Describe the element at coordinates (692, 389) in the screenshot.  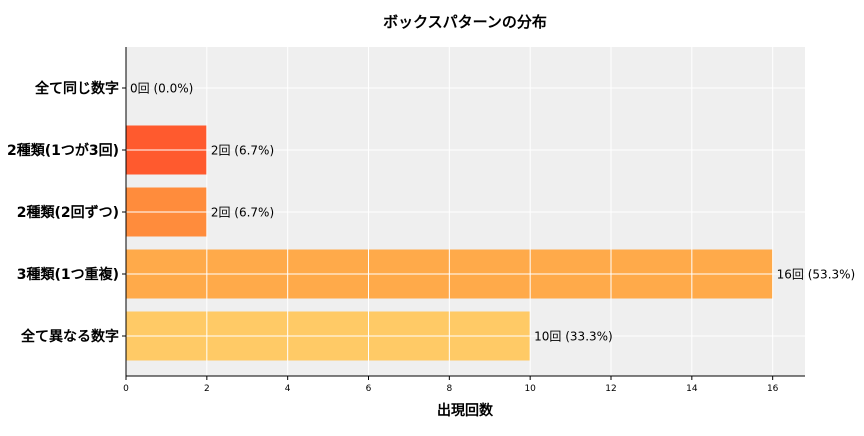
I see `x-tick-label: 14` at that location.